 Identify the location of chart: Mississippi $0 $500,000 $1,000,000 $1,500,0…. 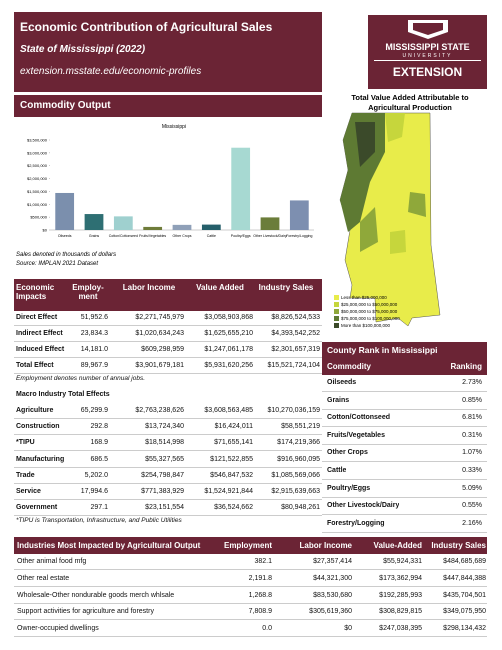
(170, 181).